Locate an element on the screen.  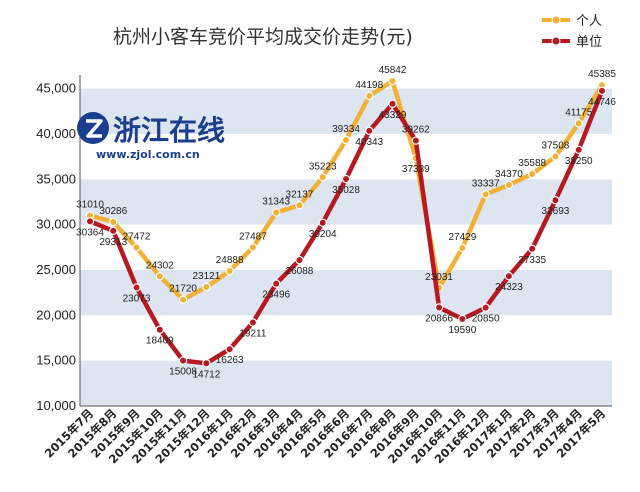
data-label: 29313 is located at coordinates (113, 242).